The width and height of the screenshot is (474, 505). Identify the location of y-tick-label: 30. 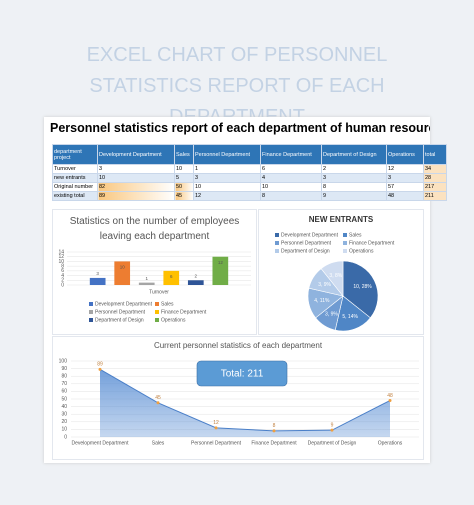
(64, 415).